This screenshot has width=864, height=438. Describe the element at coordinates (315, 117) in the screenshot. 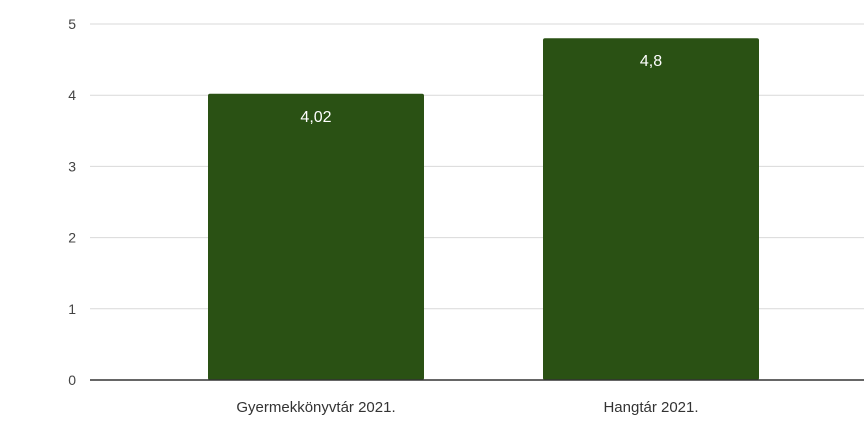

I see `bar-value-label: 4,02` at that location.